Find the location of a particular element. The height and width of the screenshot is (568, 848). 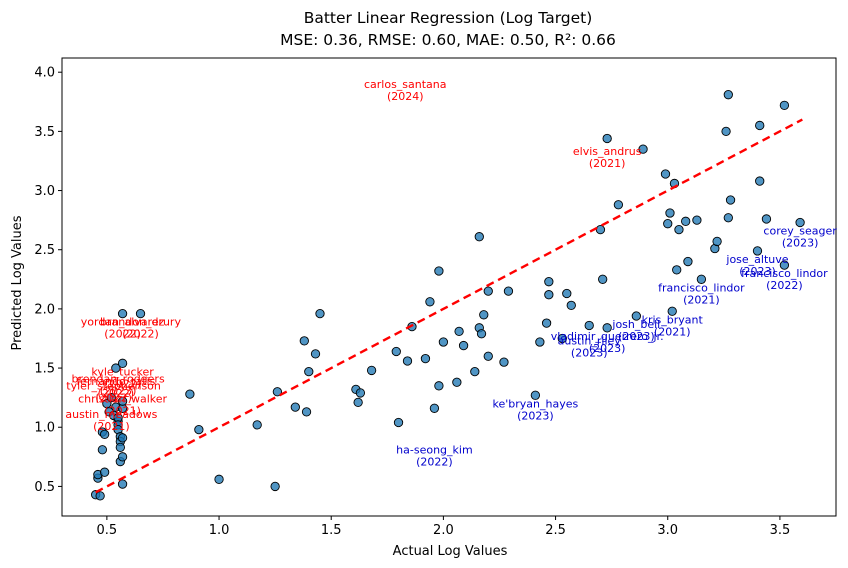

chart-title: Batter Linear Regression (Log Target) is located at coordinates (448, 18).